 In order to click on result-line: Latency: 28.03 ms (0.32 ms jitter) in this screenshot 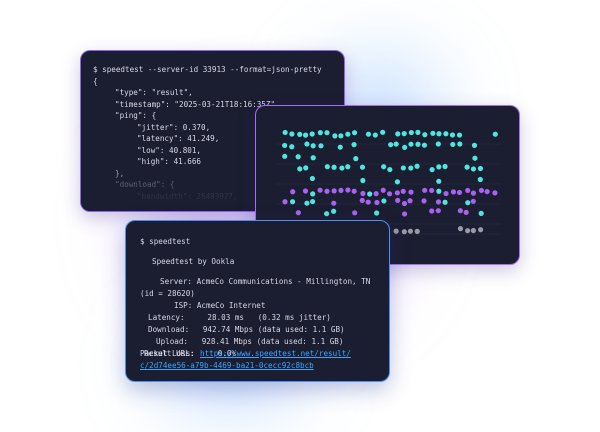, I will do `click(239, 317)`.